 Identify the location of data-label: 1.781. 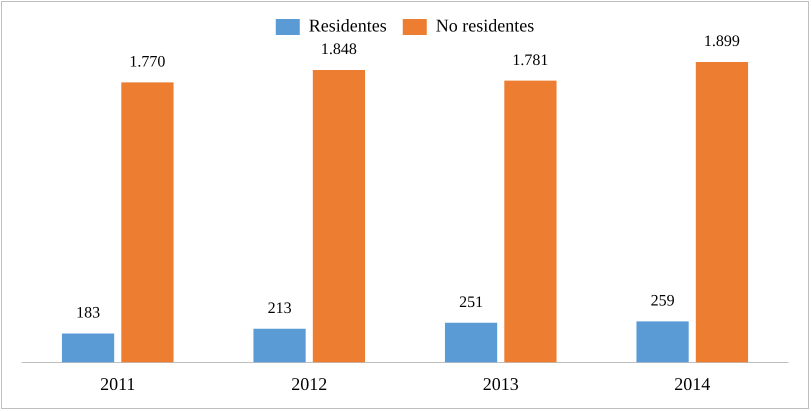
(530, 60).